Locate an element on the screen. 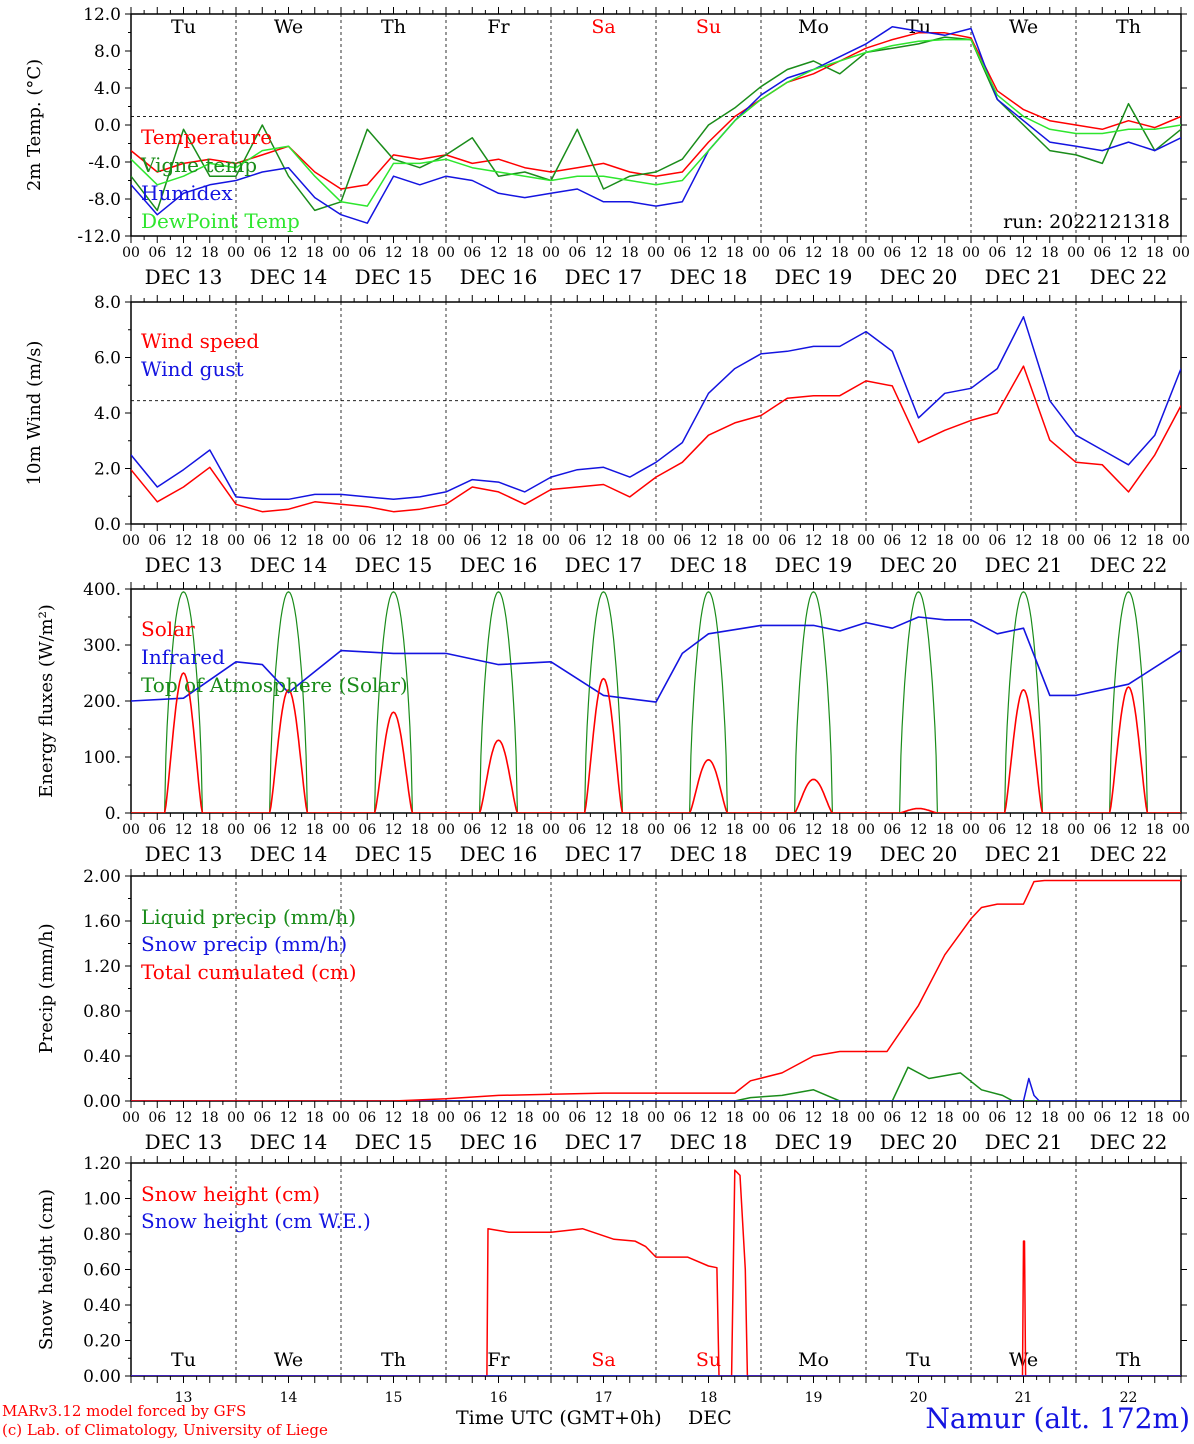 The image size is (1194, 1444). snow-height-cm-line is located at coordinates (656, 1272).